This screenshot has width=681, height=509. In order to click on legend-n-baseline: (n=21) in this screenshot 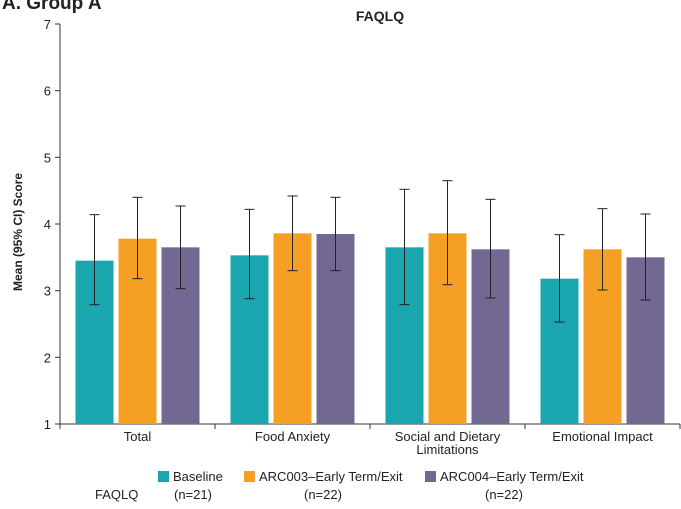, I will do `click(193, 494)`.